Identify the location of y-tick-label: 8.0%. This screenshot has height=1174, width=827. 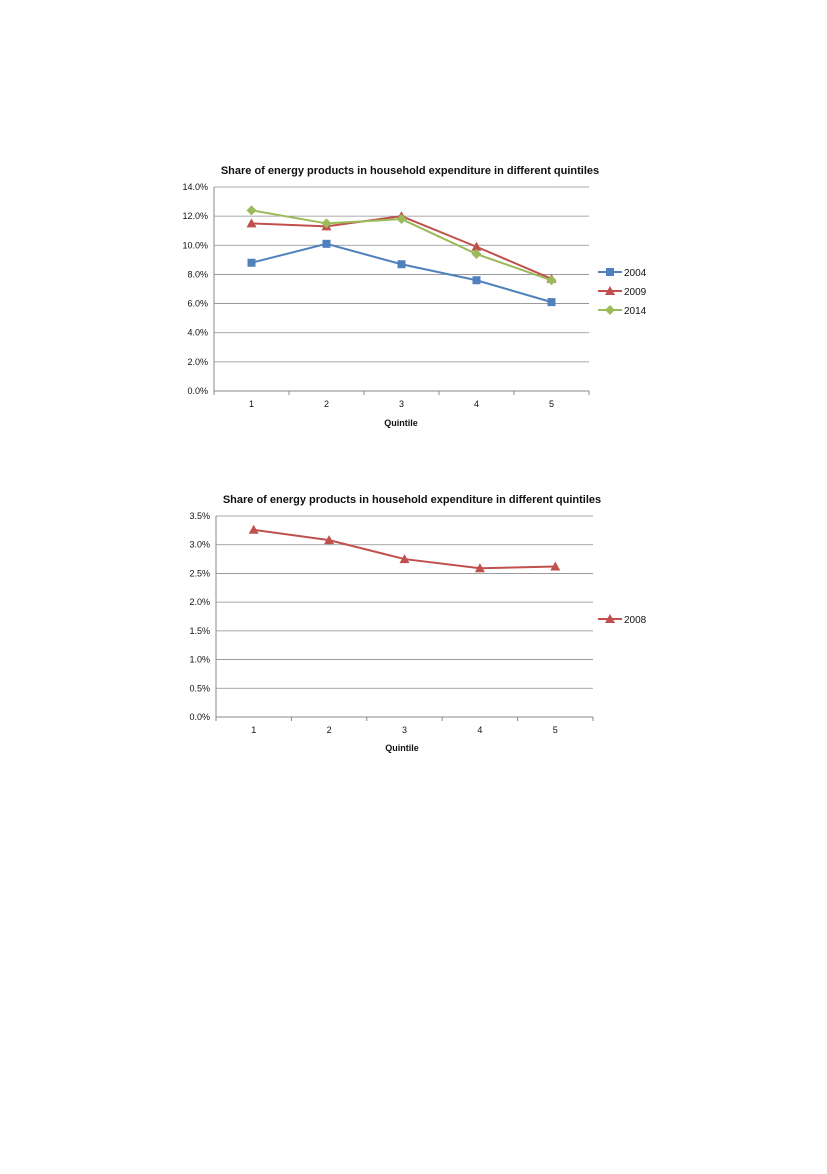
(197, 274).